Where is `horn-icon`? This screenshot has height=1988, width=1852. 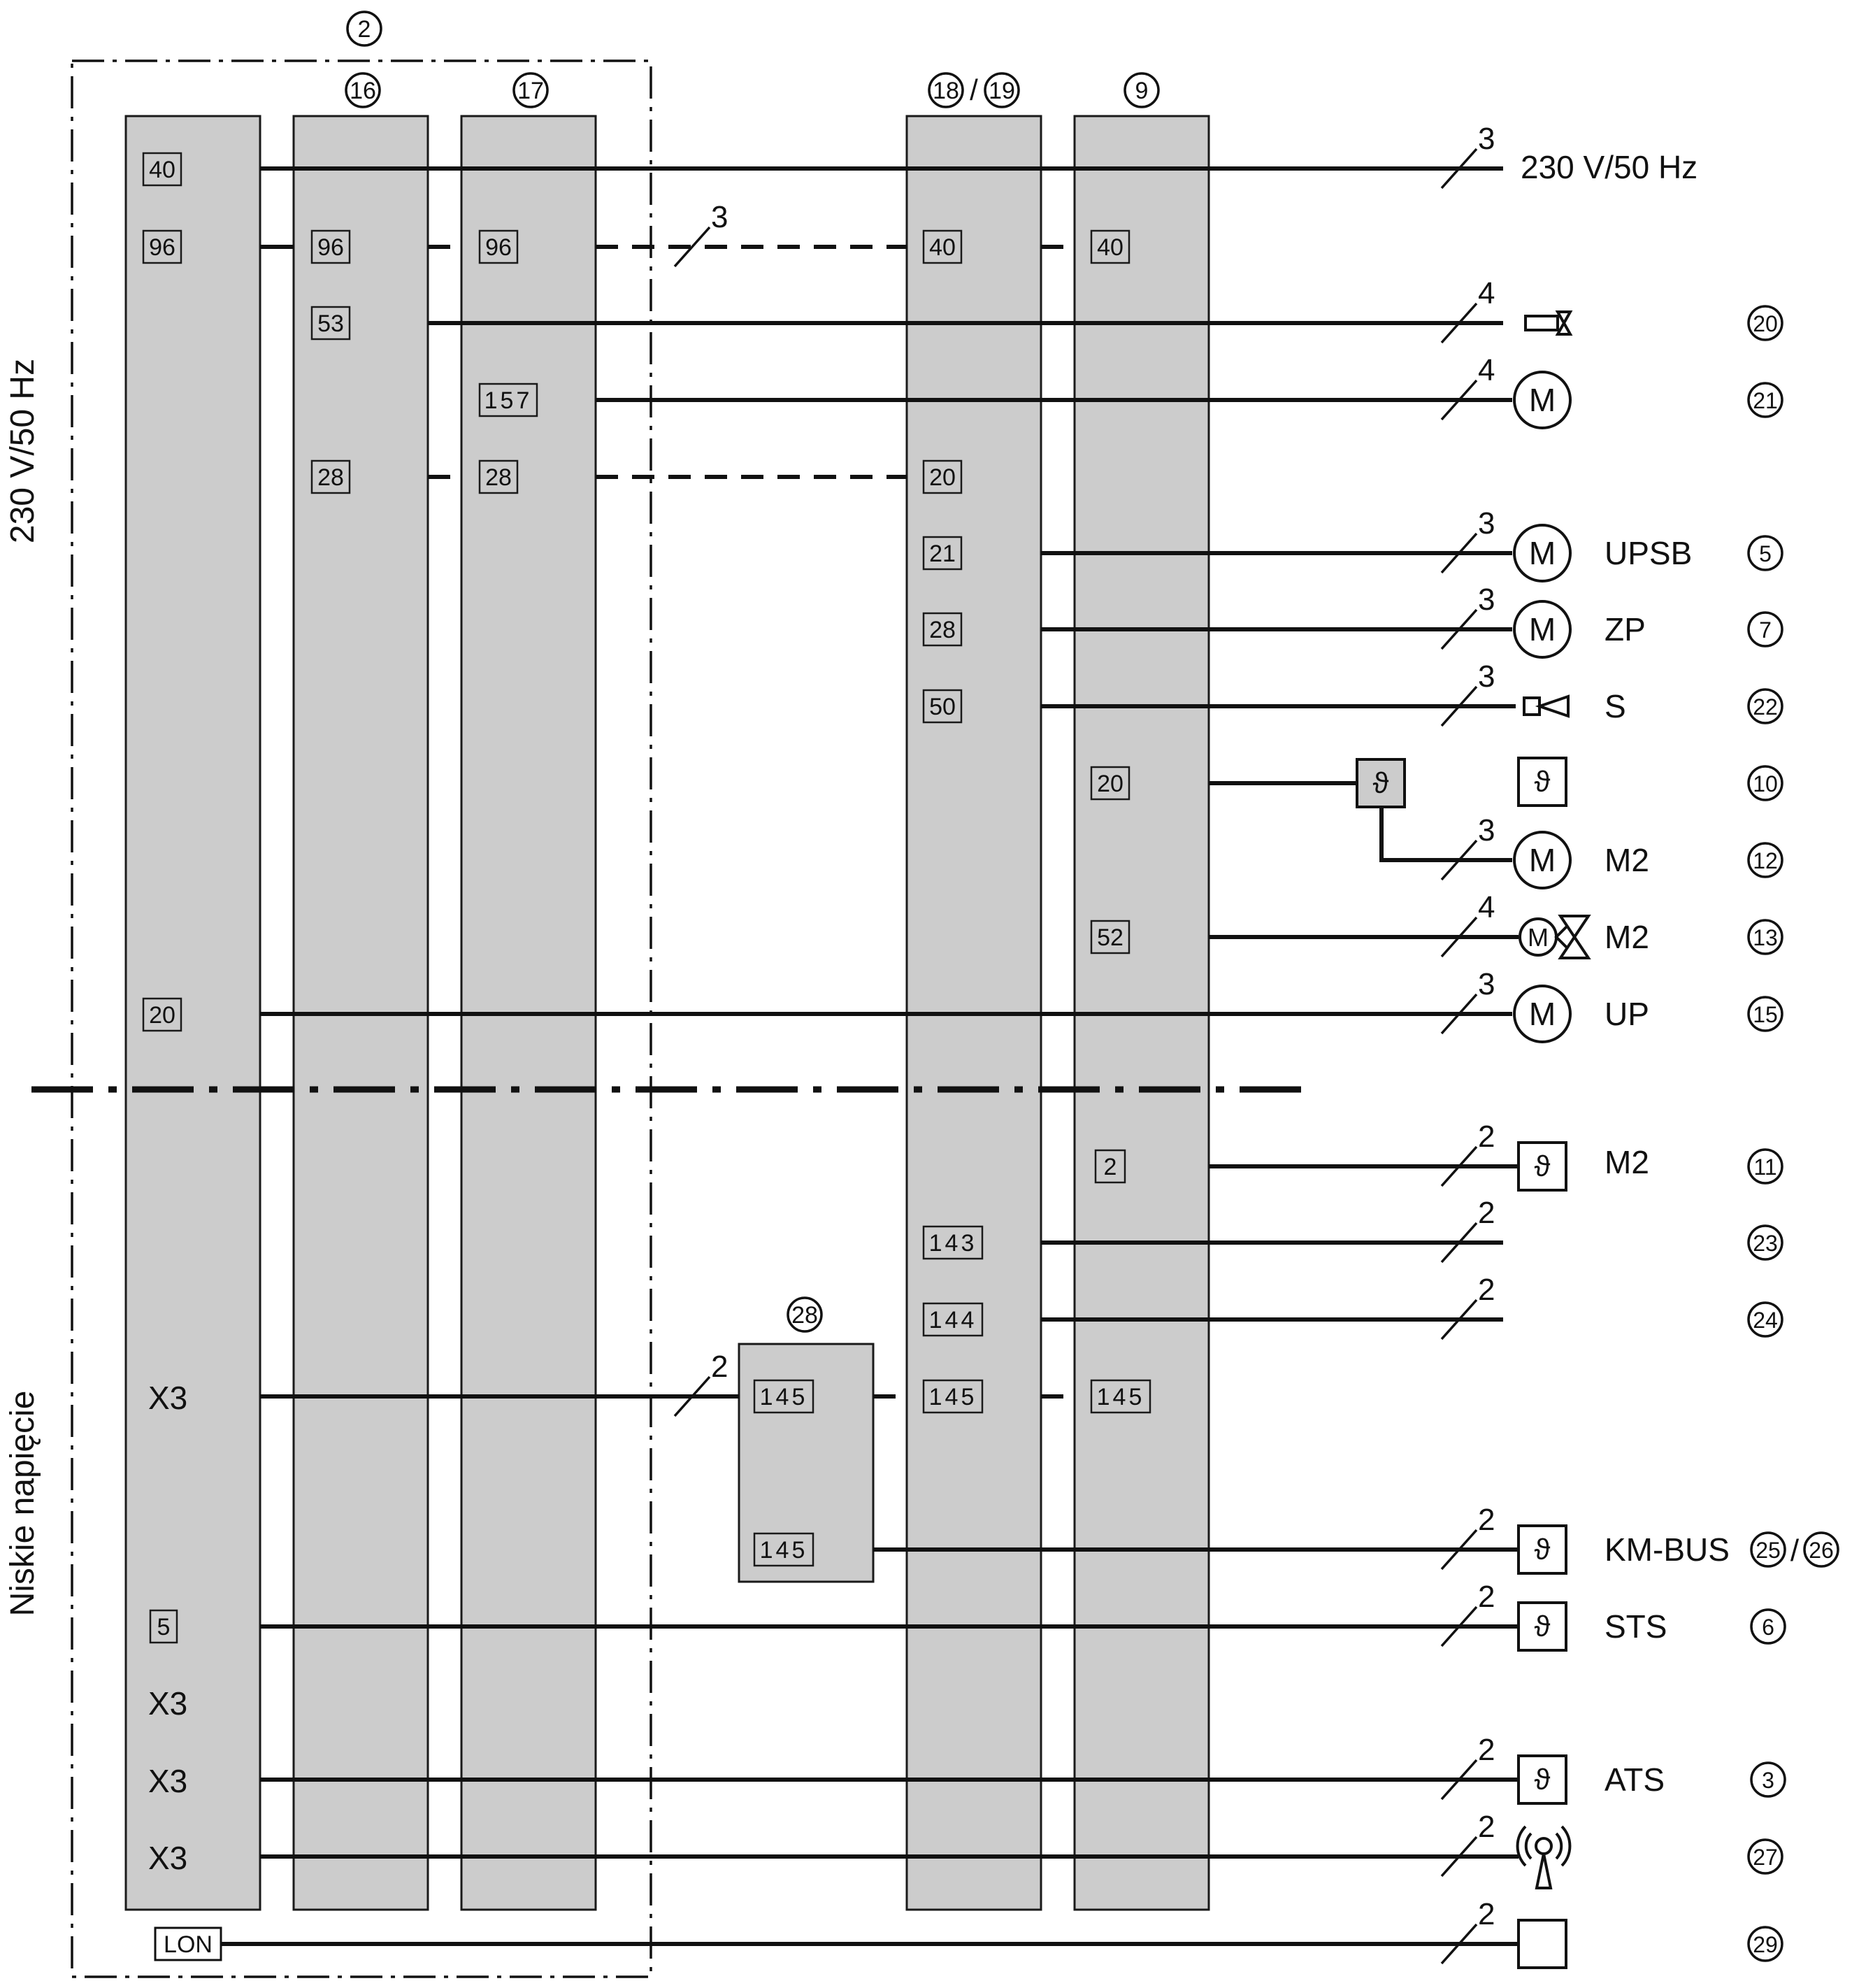 horn-icon is located at coordinates (1546, 706).